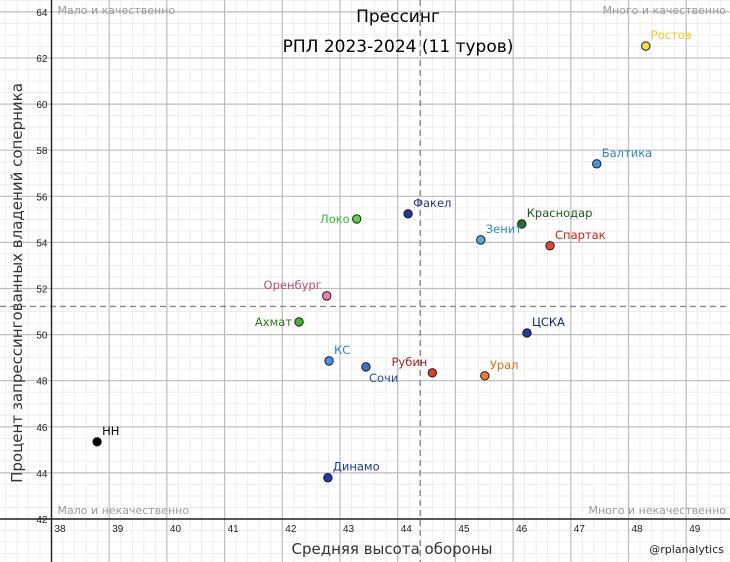 The height and width of the screenshot is (562, 730). Describe the element at coordinates (117, 10) in the screenshot. I see `quadrant-label-top-left: Мало и качественно` at that location.